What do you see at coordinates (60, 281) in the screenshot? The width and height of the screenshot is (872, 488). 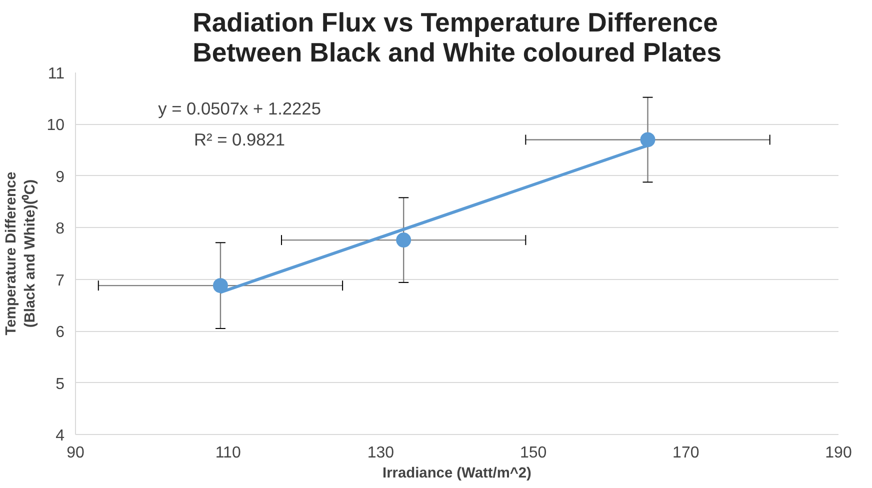 I see `y-tick-label: 7` at bounding box center [60, 281].